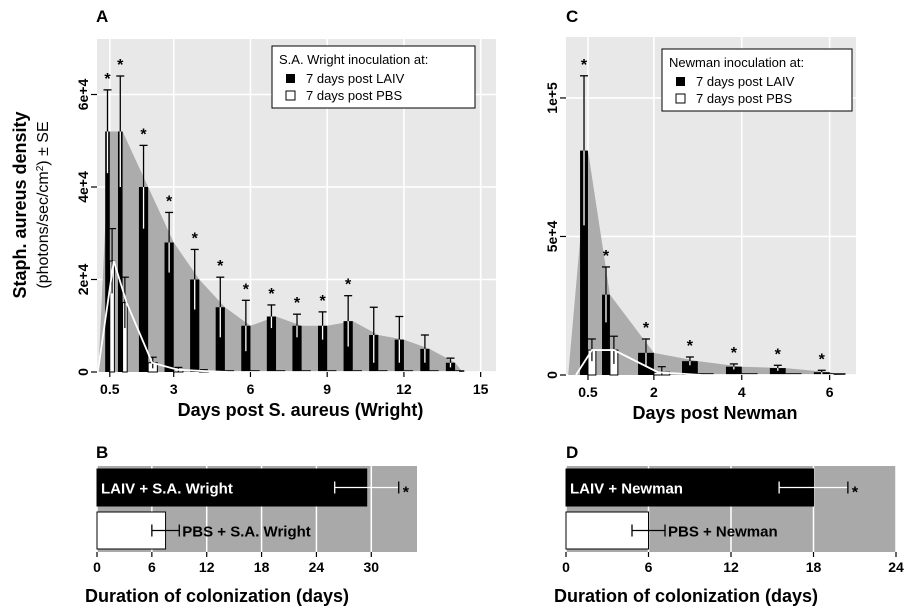  What do you see at coordinates (742, 392) in the screenshot?
I see `x-tick-label: 4` at bounding box center [742, 392].